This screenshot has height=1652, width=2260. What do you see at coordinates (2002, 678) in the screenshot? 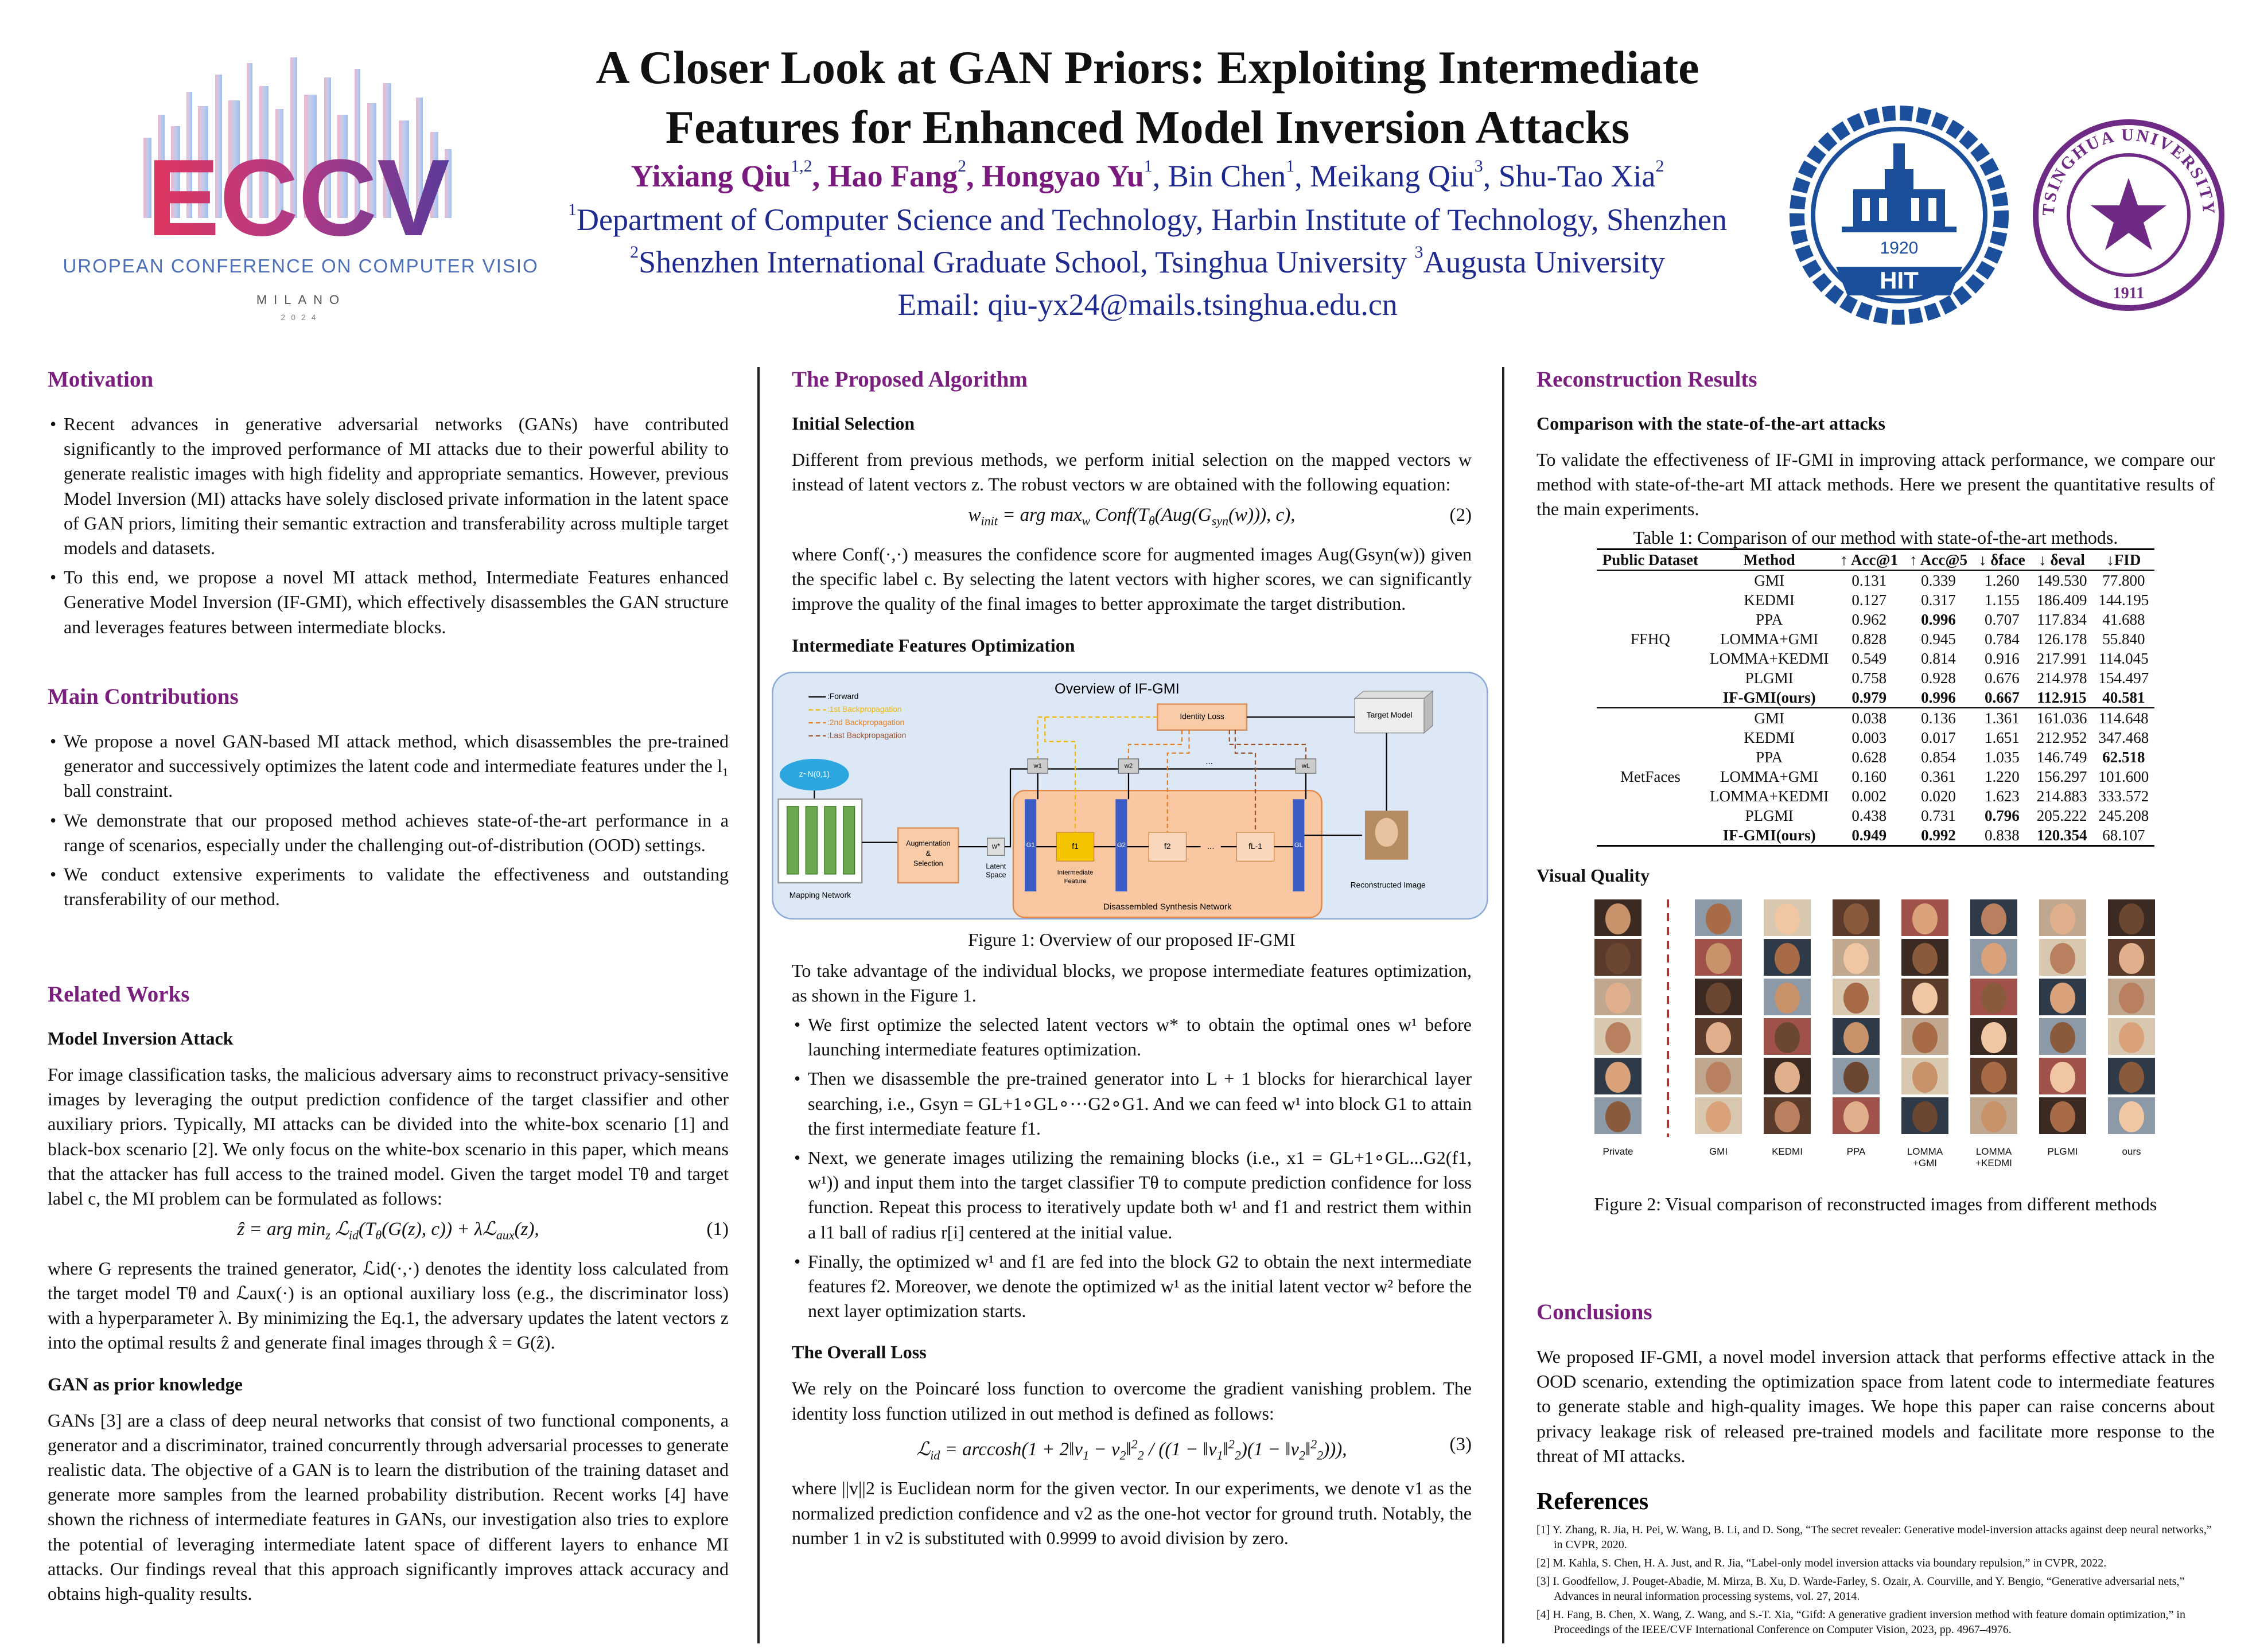
I see `value-cell: 0.676` at bounding box center [2002, 678].